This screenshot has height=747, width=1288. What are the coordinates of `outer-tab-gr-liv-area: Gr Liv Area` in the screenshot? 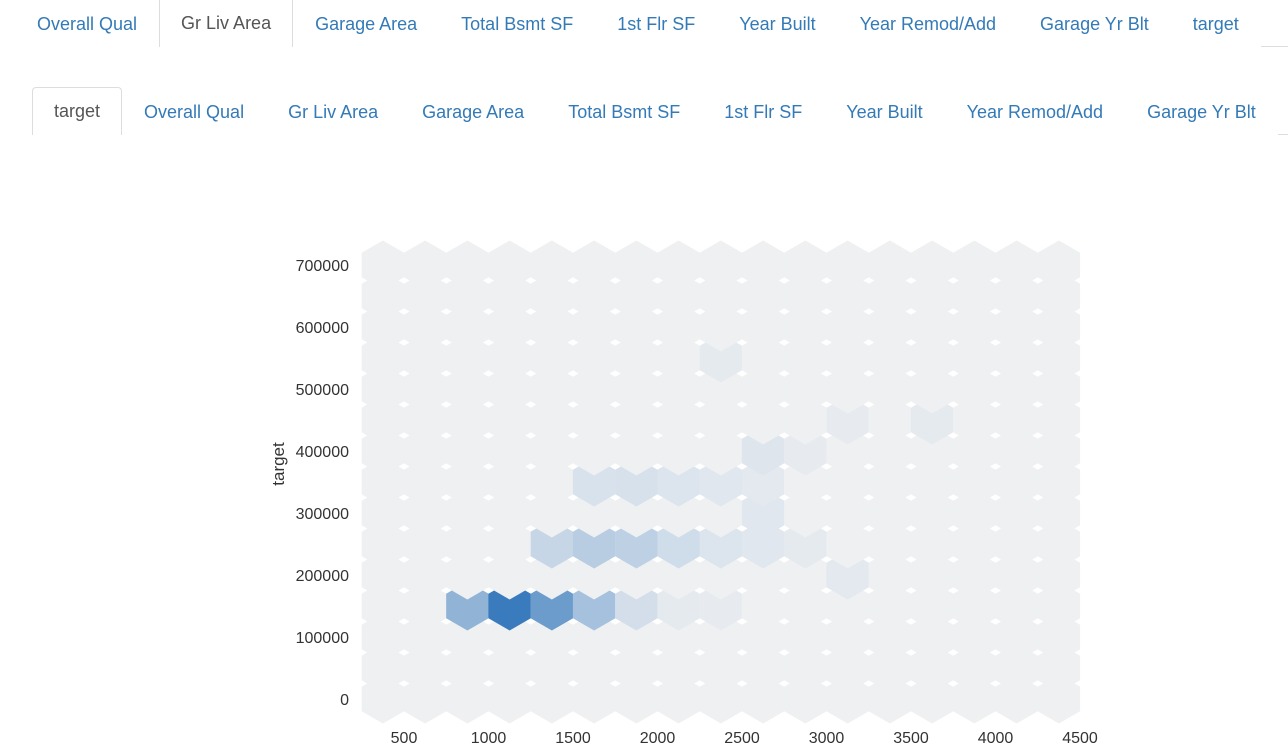 It's located at (226, 23).